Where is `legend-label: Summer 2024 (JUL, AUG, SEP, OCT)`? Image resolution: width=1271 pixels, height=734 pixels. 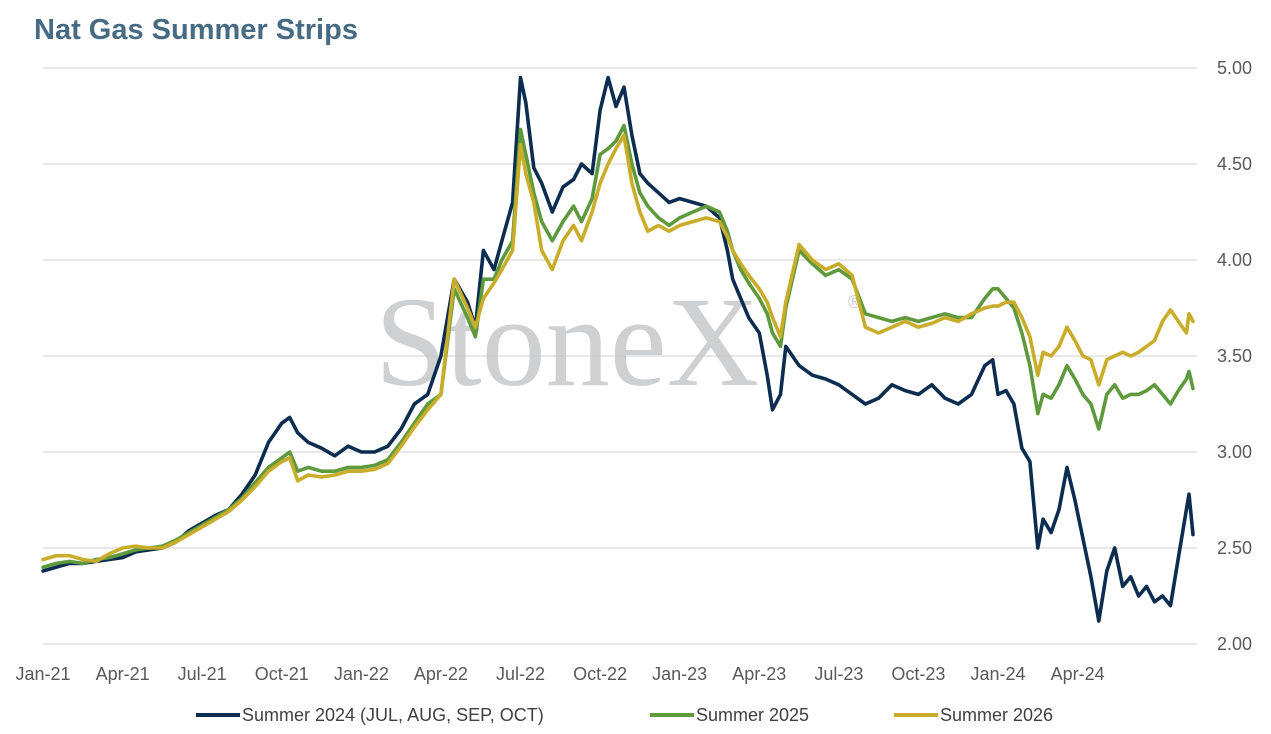 legend-label: Summer 2024 (JUL, AUG, SEP, OCT) is located at coordinates (393, 715).